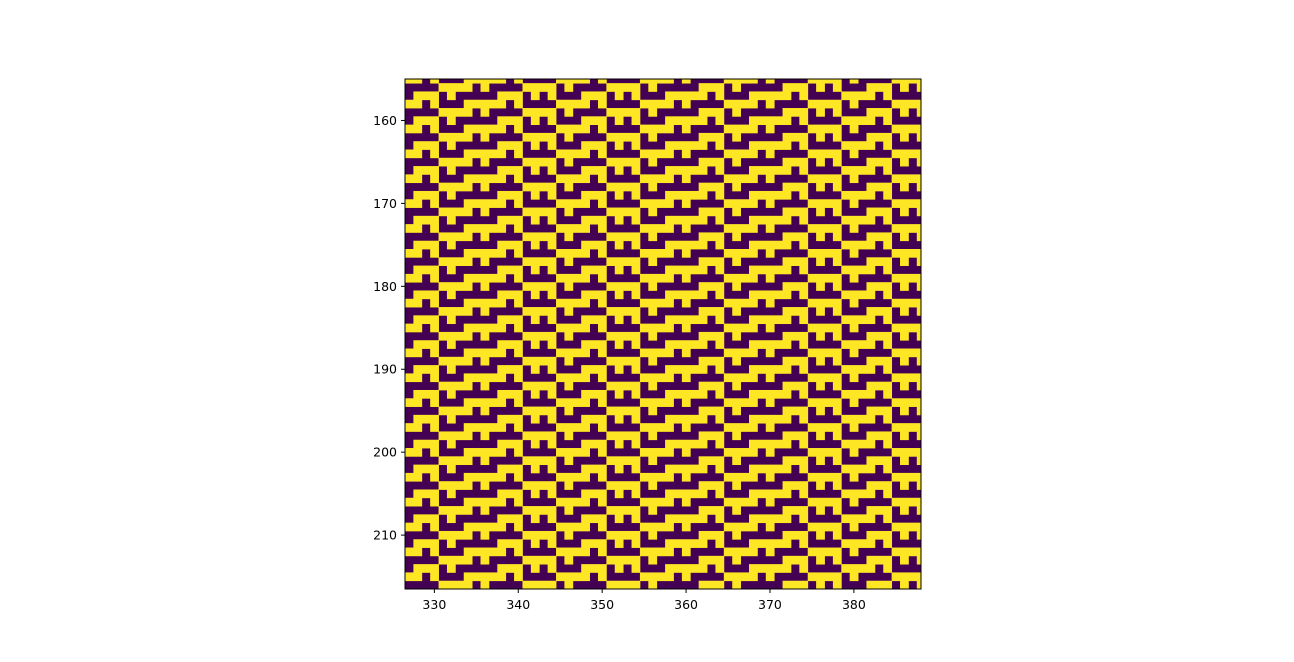  Describe the element at coordinates (385, 535) in the screenshot. I see `y-tick-label: 210` at that location.